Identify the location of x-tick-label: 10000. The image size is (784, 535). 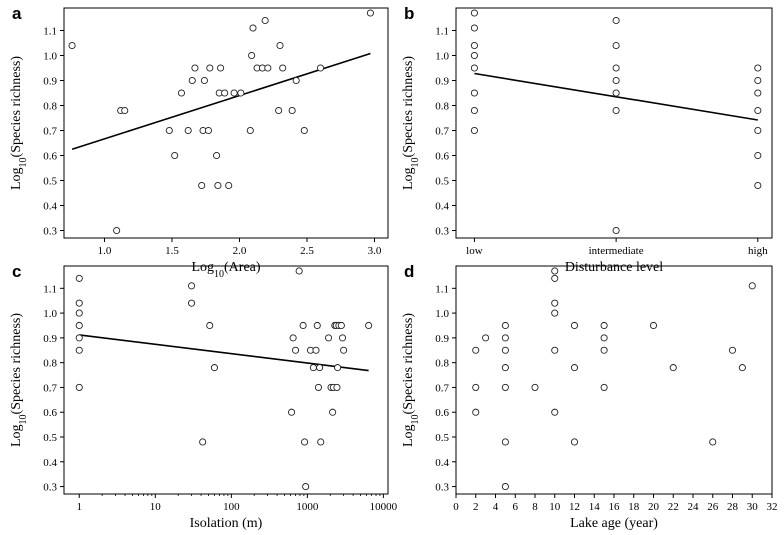
(384, 507).